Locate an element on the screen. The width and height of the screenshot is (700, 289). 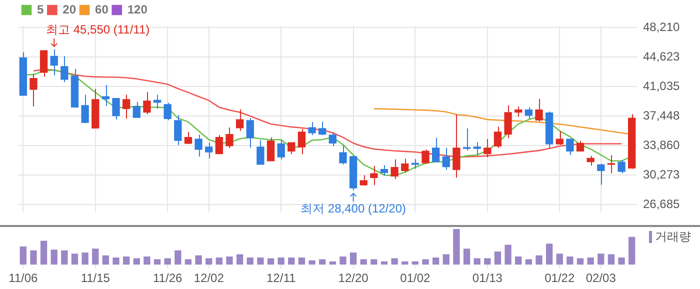
x-tick-label: 01/13 is located at coordinates (487, 278).